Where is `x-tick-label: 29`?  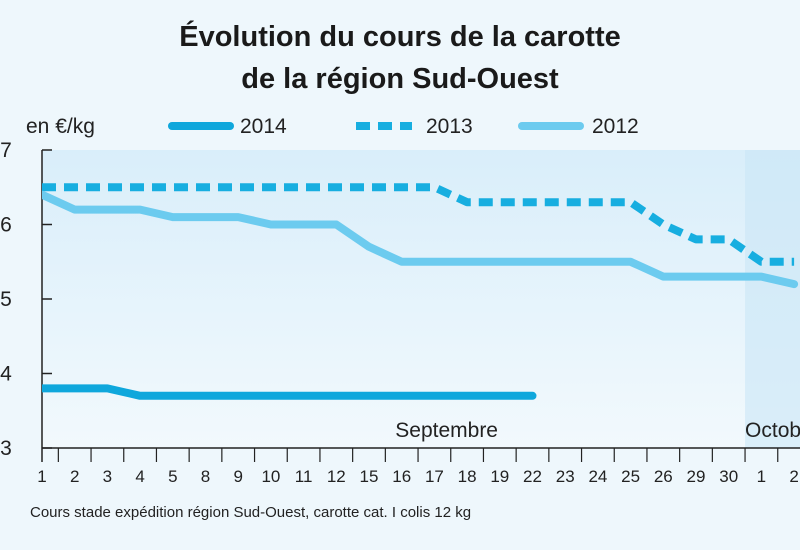 x-tick-label: 29 is located at coordinates (696, 476).